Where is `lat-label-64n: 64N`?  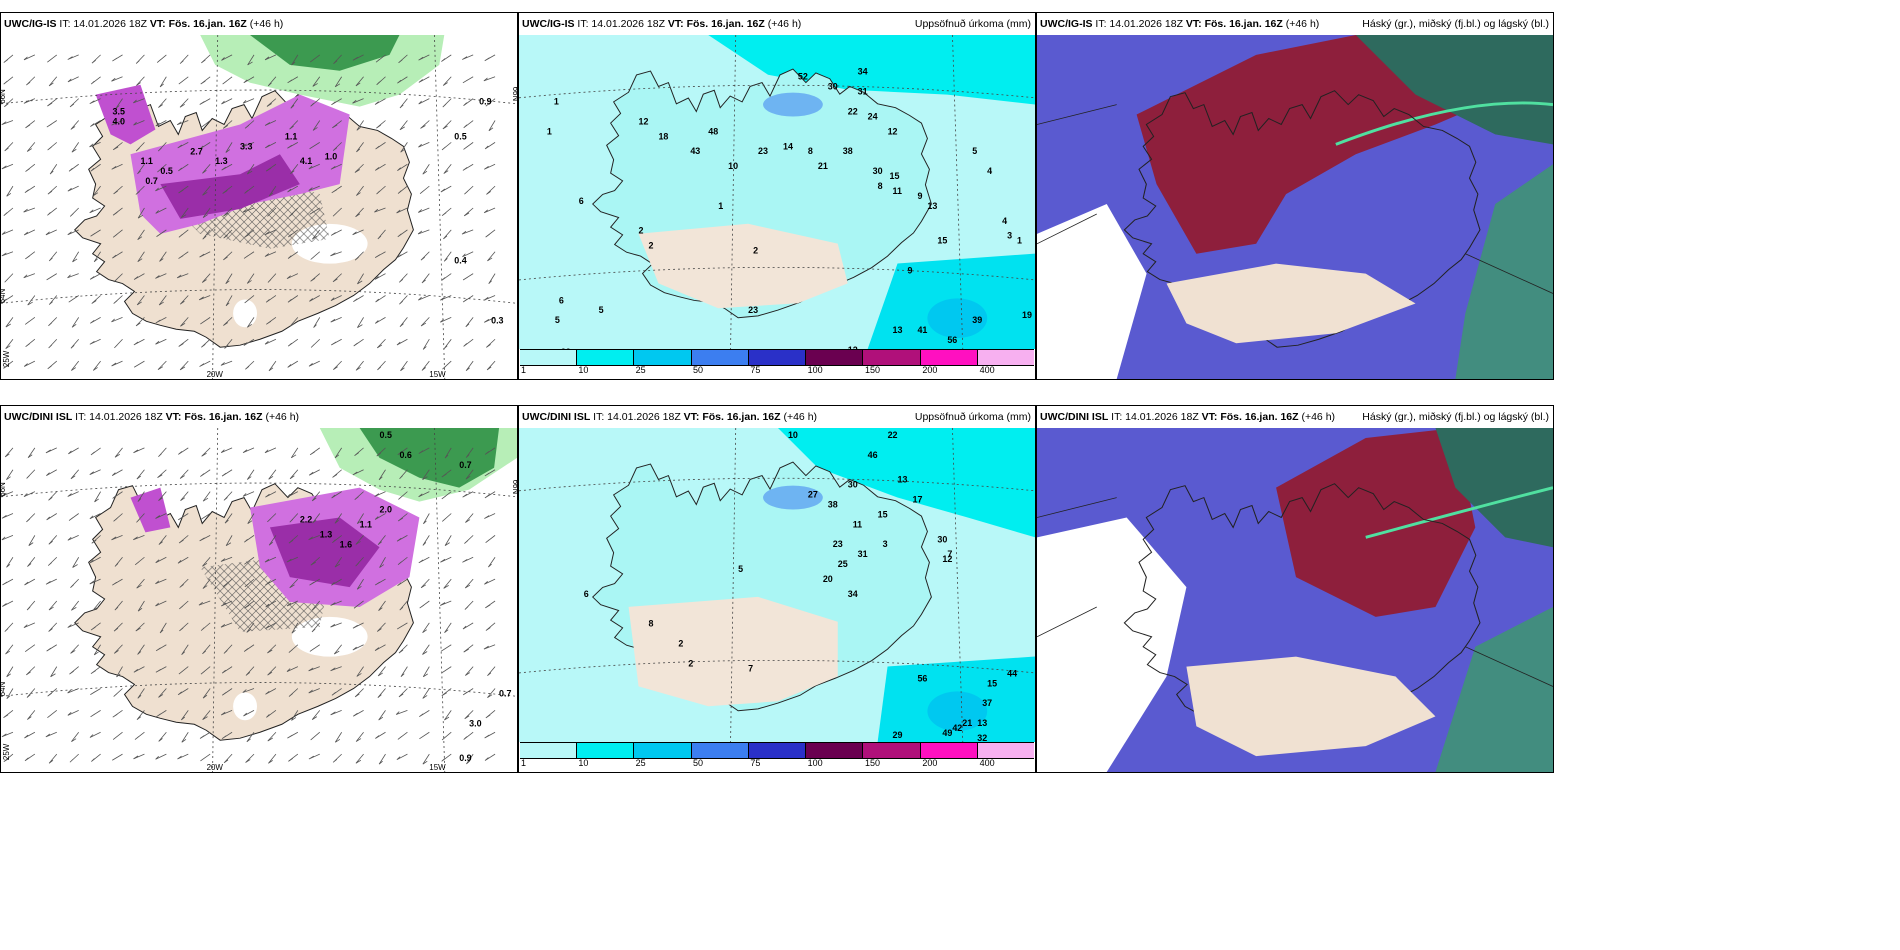
lat-label-64n: 64N is located at coordinates (4, 295).